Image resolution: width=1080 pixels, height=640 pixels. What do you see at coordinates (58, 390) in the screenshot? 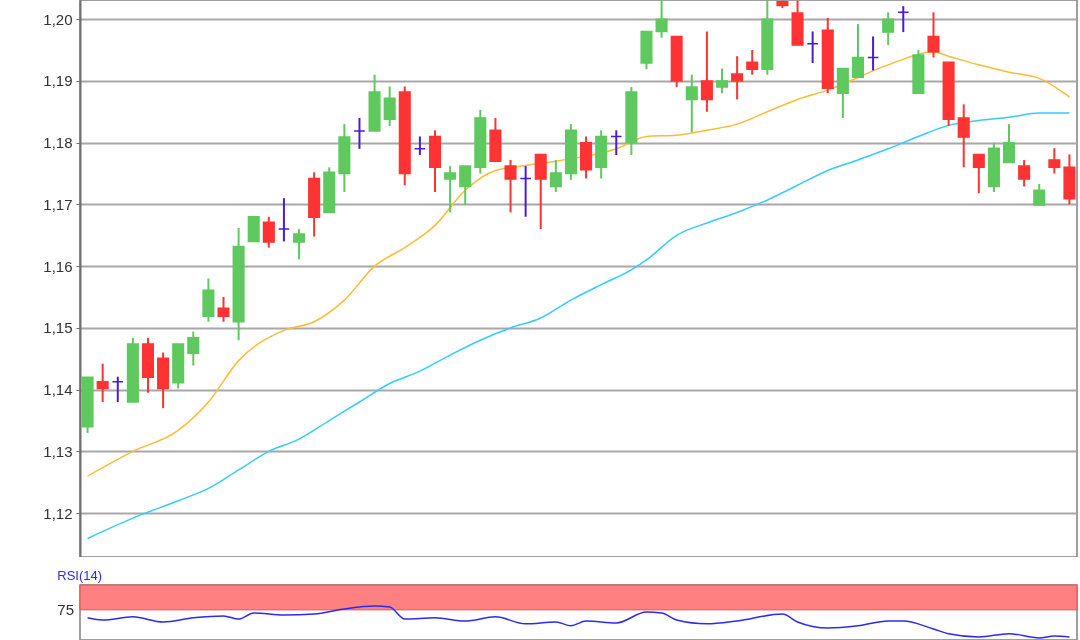
I see `y-tick-label: 1,14` at bounding box center [58, 390].